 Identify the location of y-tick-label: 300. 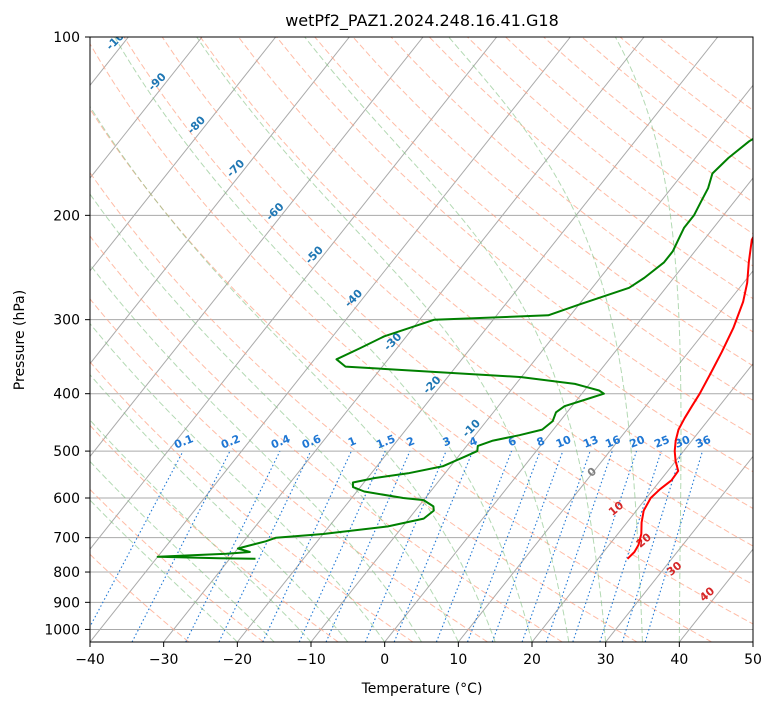
(66, 321).